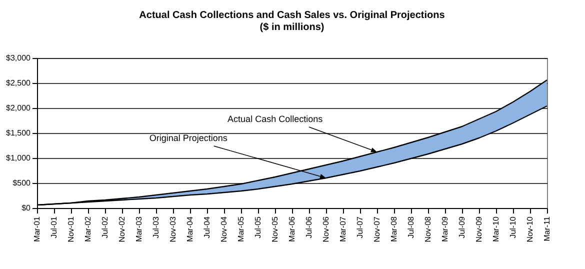  I want to click on x-tick-label: Mar-07, so click(343, 229).